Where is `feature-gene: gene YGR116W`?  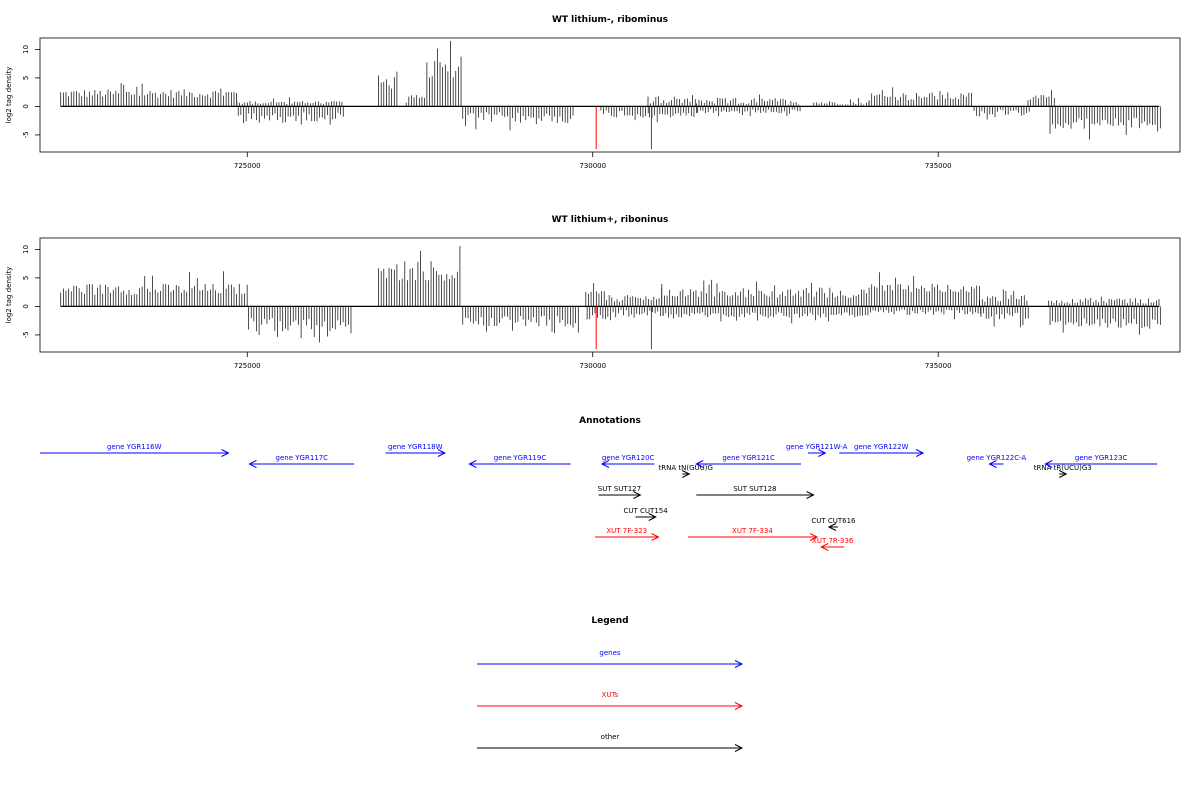
feature-gene: gene YGR116W is located at coordinates (135, 450).